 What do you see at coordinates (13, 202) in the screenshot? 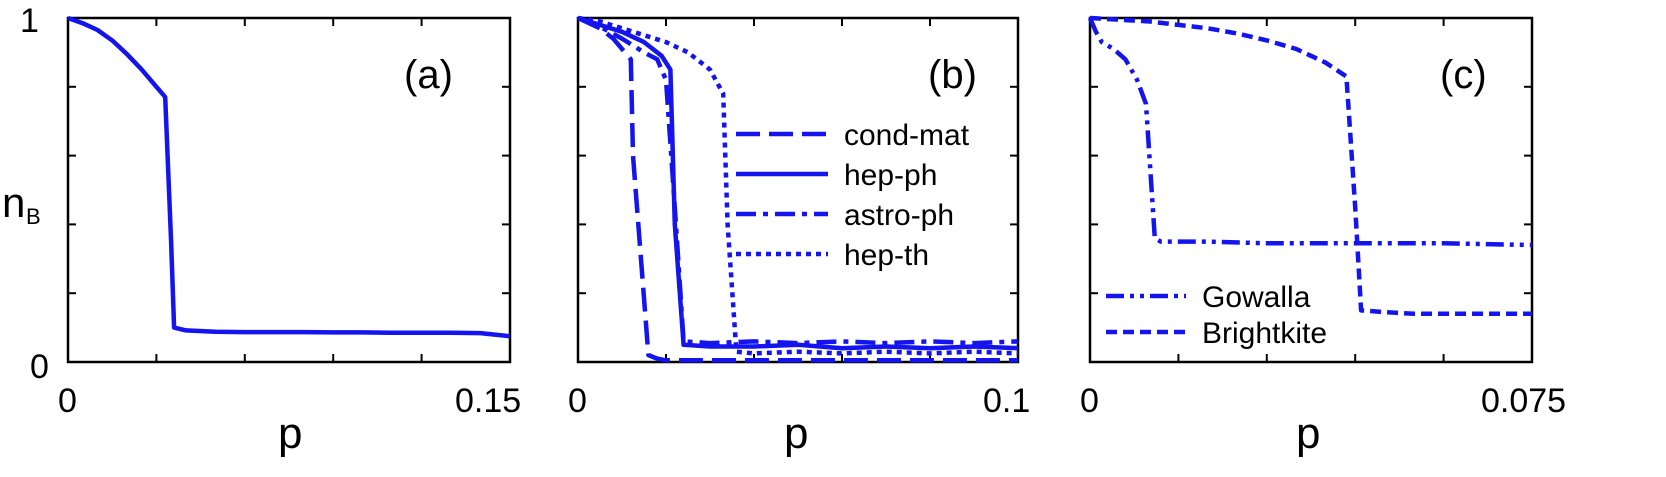
I see `y-axis-label-main: n` at bounding box center [13, 202].